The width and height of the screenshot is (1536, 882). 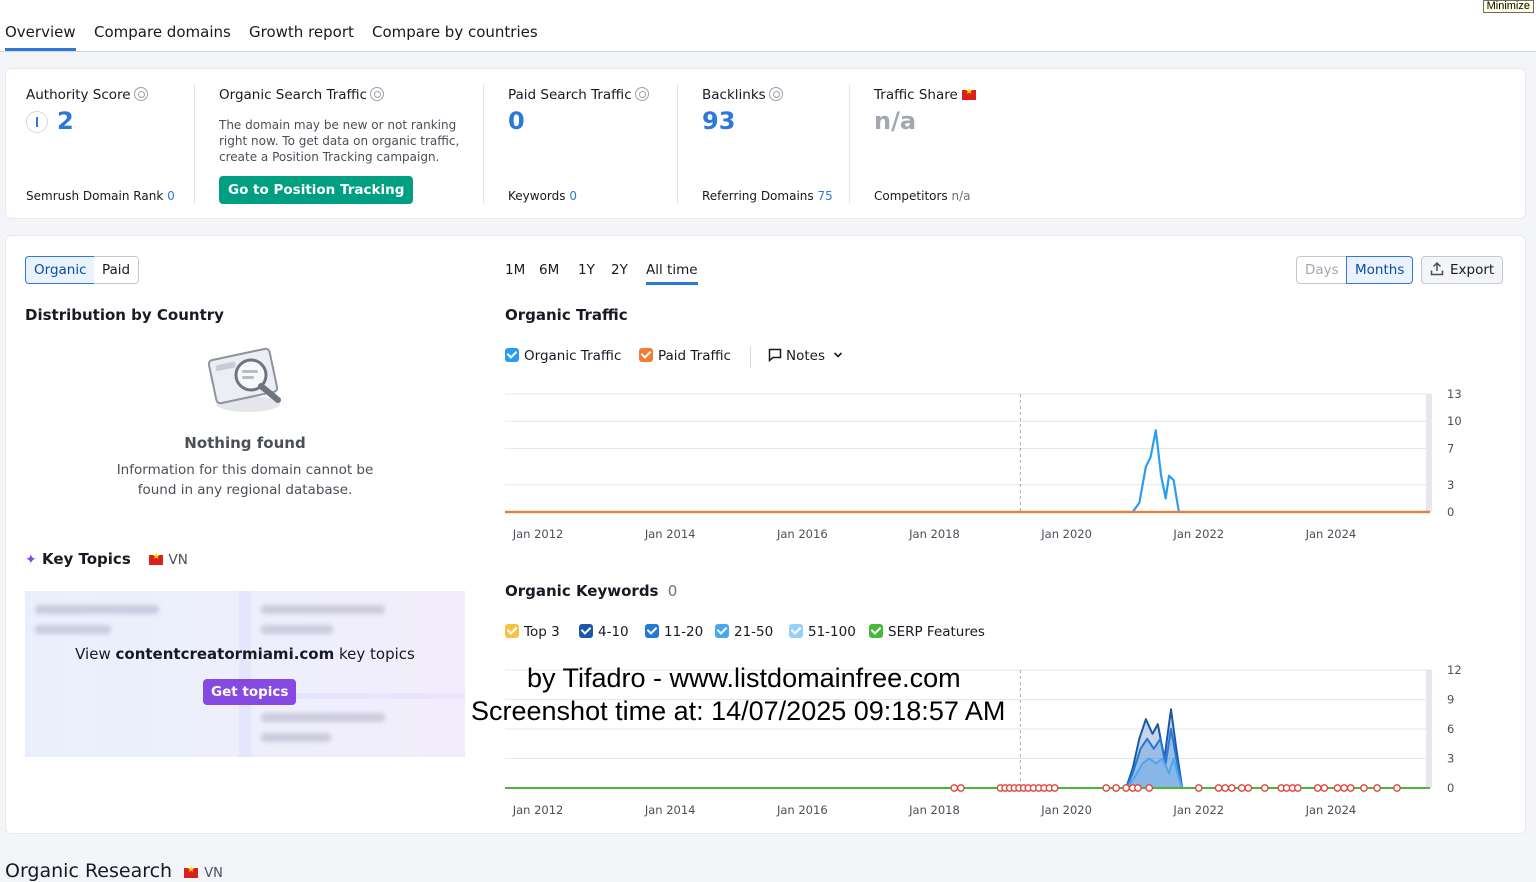 What do you see at coordinates (619, 270) in the screenshot?
I see `period-2y: 2Y` at bounding box center [619, 270].